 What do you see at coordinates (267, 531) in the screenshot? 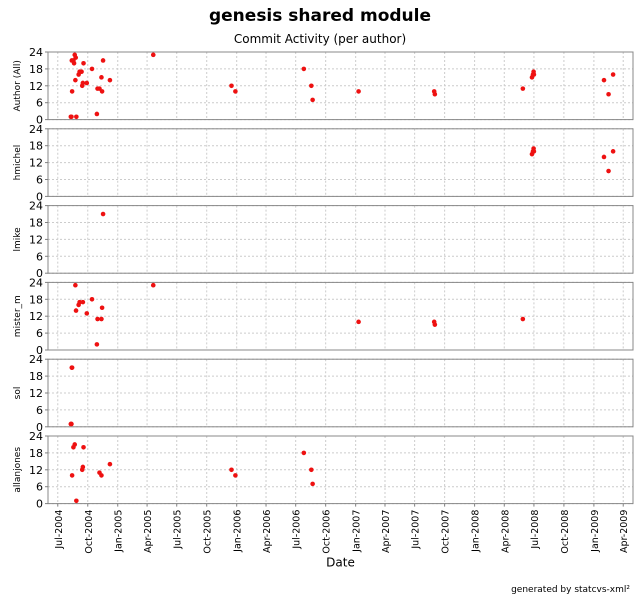
I see `x-tick-label: Apr-2006` at bounding box center [267, 531].